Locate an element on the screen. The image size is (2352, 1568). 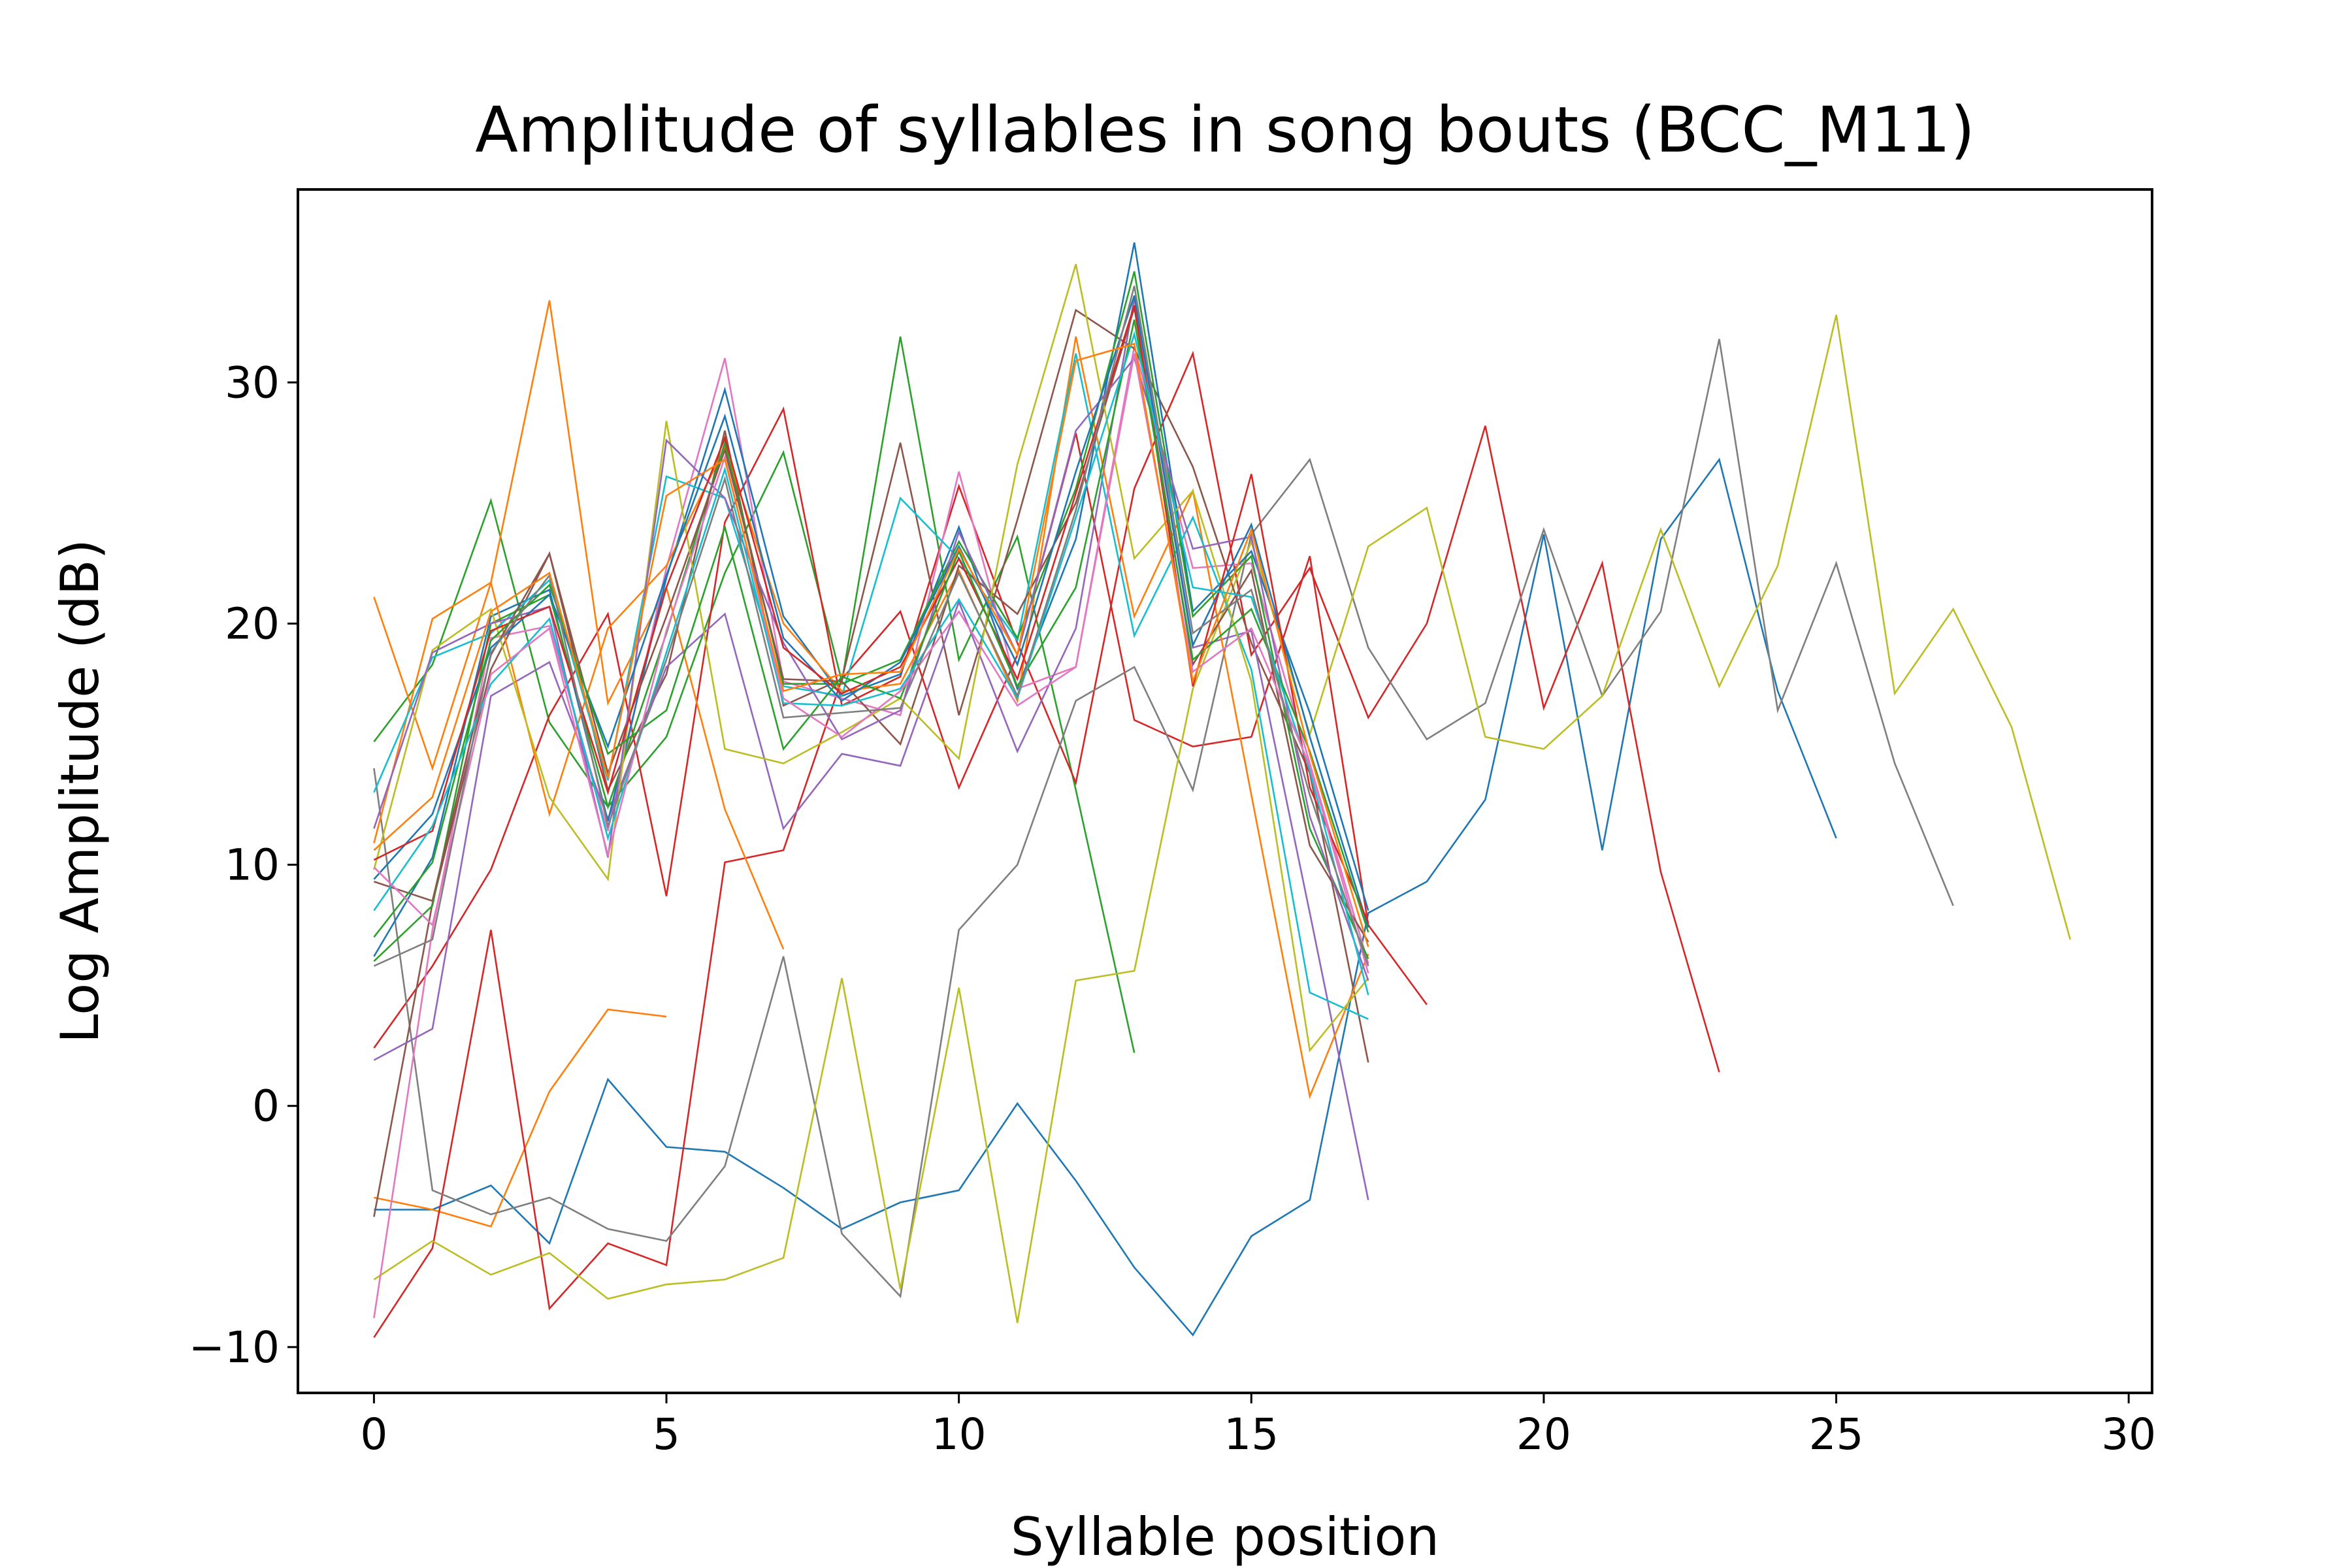
x-tick-label: 20 is located at coordinates (1543, 1434).